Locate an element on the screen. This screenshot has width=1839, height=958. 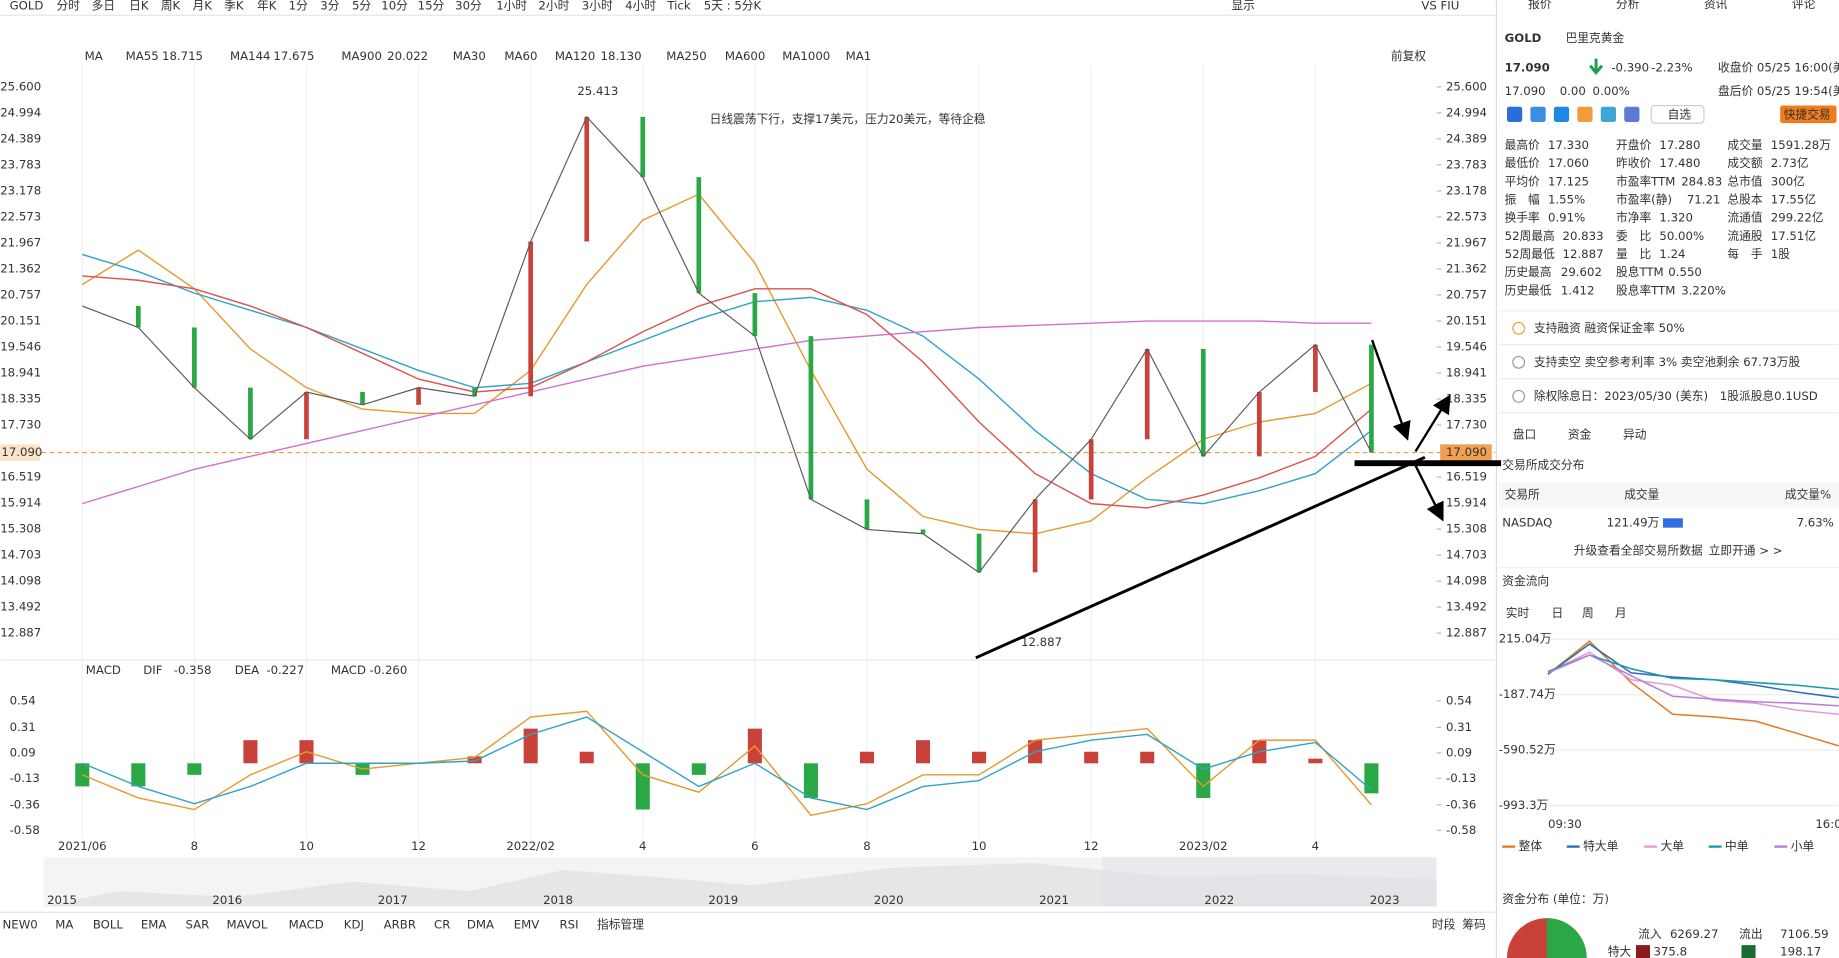
indicator-tab: DMA is located at coordinates (480, 925).